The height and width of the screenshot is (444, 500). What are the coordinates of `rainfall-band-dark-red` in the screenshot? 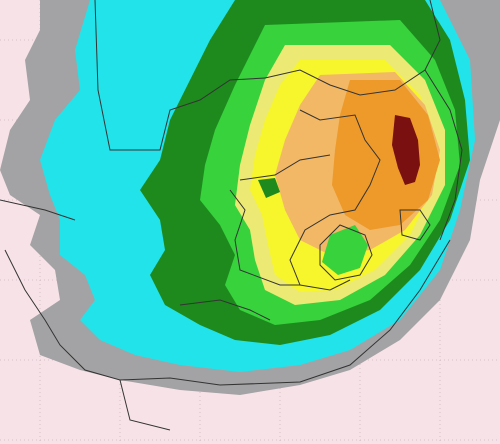 It's located at (406, 150).